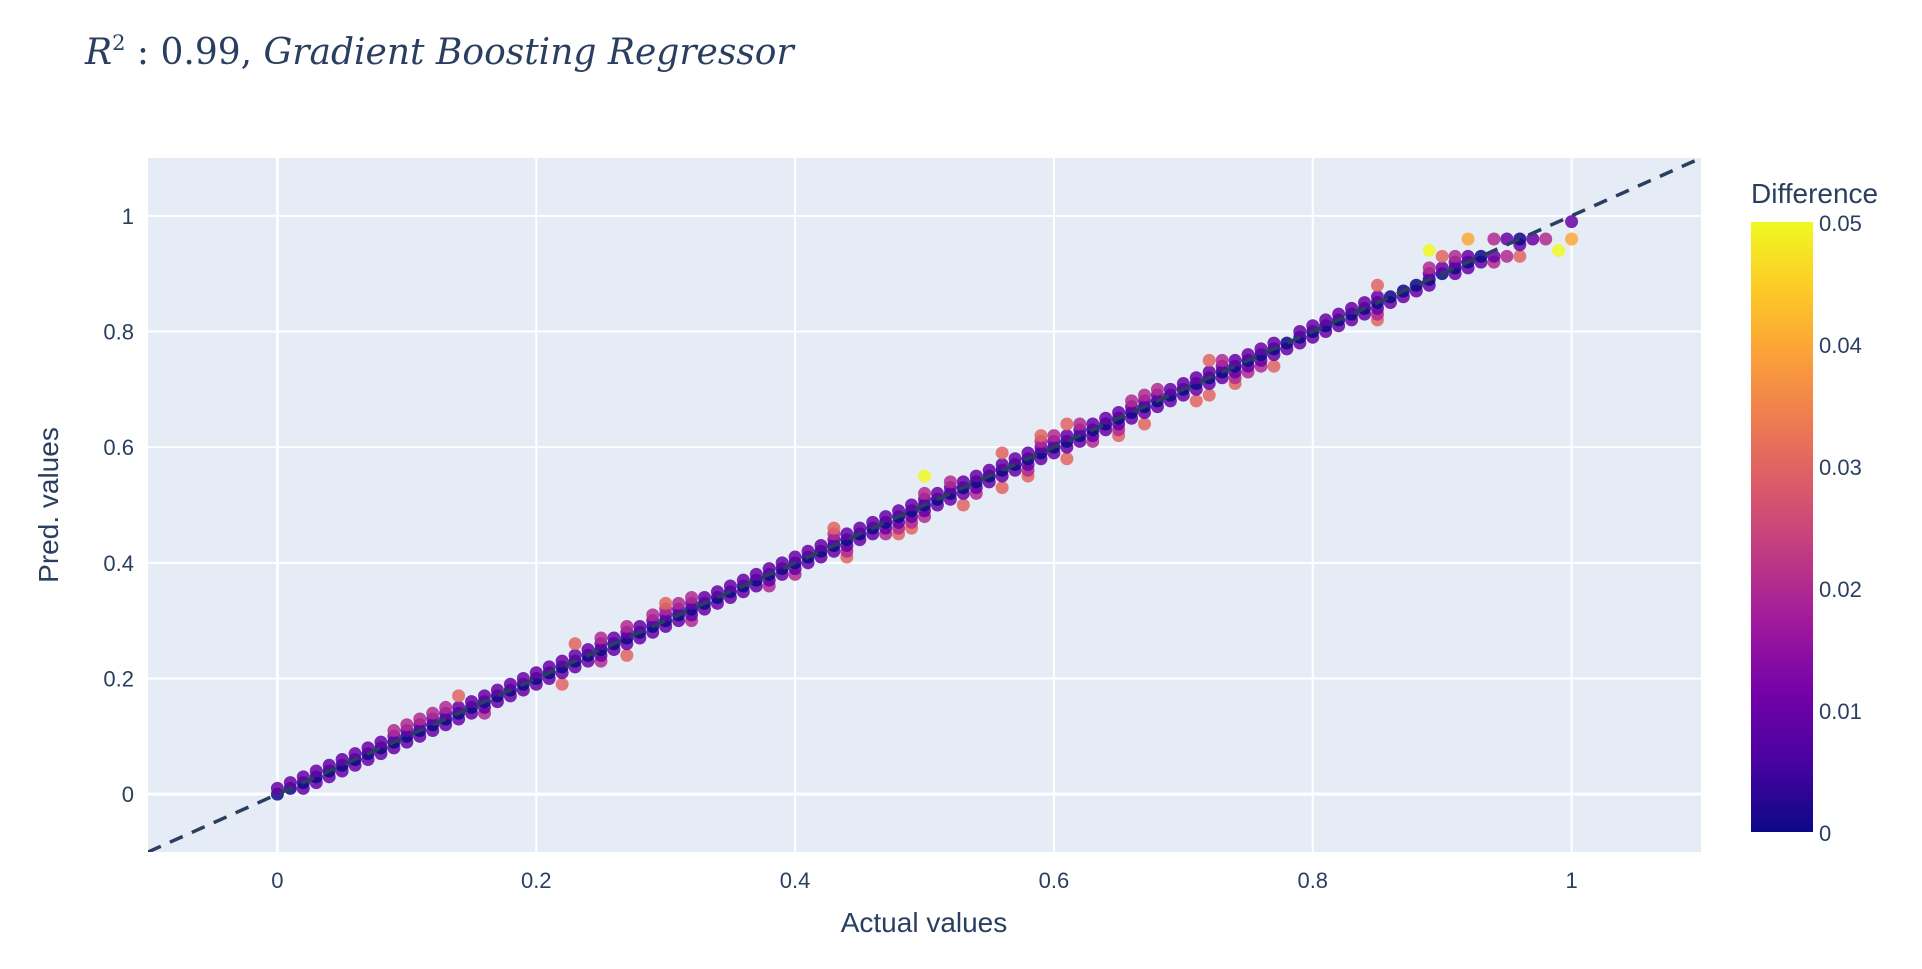  Describe the element at coordinates (118, 505) in the screenshot. I see `y-axis-tick-labels: 0 0.2 0.4 0.6 0.8 1` at that location.